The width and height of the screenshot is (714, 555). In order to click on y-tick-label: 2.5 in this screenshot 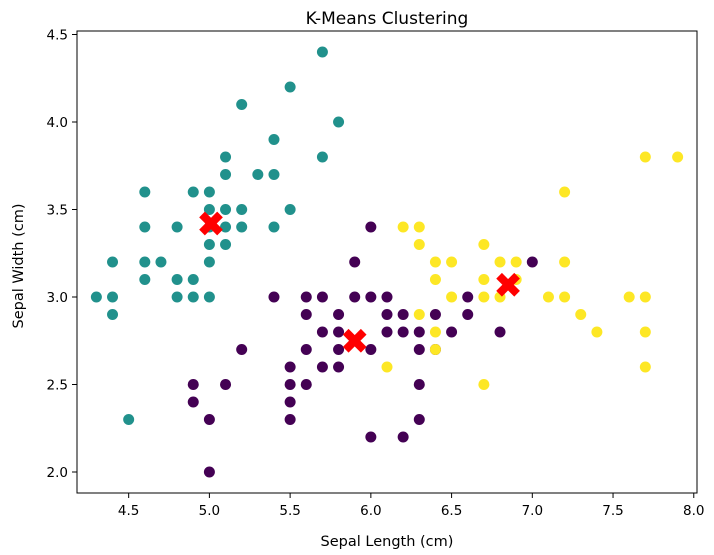, I will do `click(57, 386)`.